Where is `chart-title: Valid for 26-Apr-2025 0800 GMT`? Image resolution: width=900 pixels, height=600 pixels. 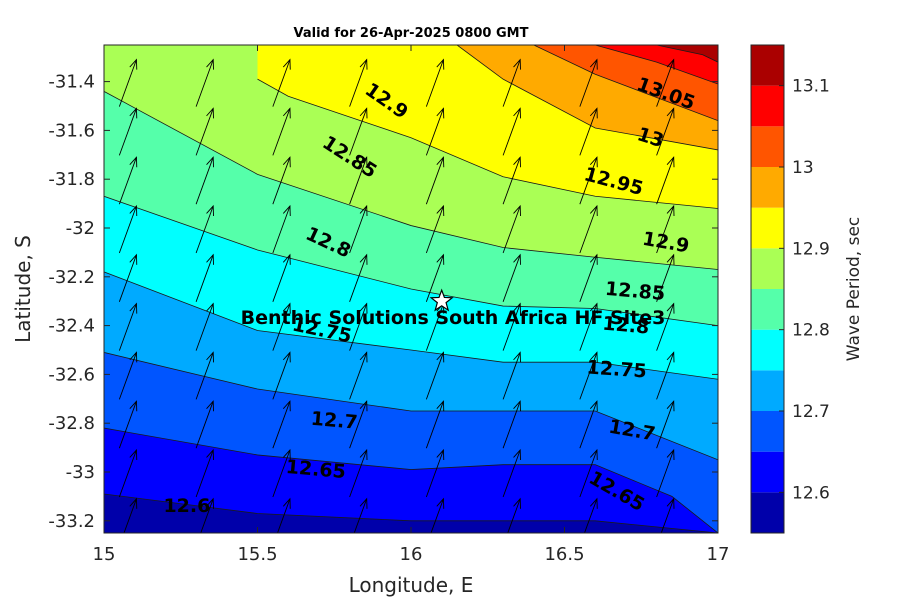 chart-title: Valid for 26-Apr-2025 0800 GMT is located at coordinates (411, 33).